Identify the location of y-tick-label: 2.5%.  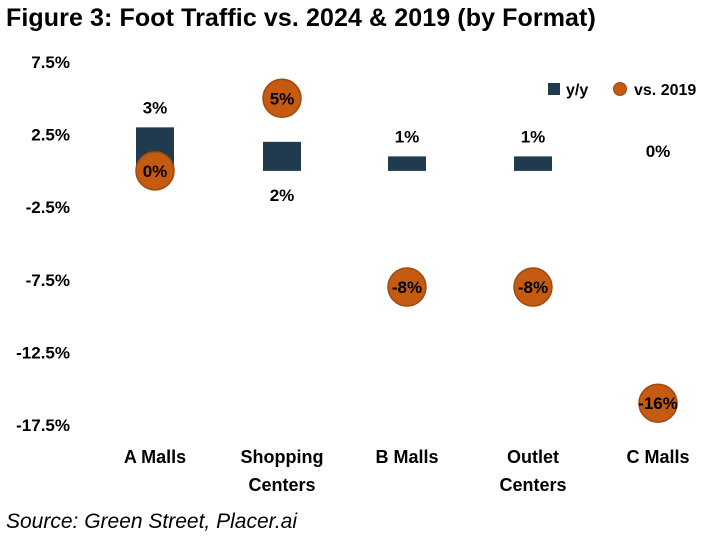
(50, 135).